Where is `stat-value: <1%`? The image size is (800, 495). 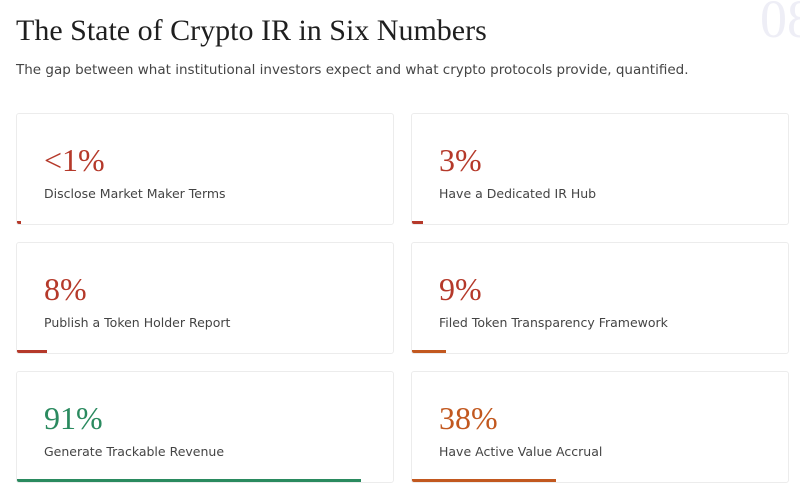 stat-value: <1% is located at coordinates (74, 160).